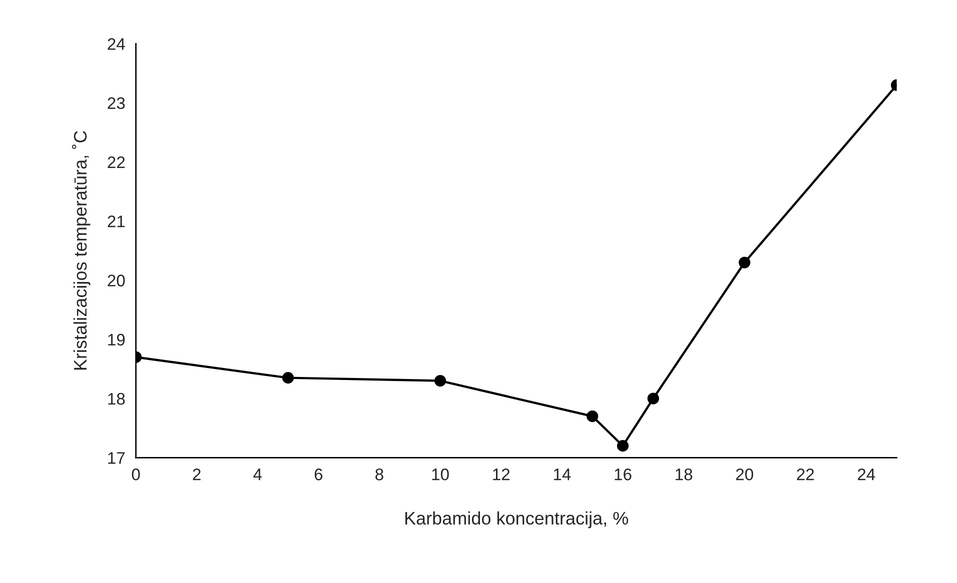  I want to click on y-tick-label: 18, so click(116, 398).